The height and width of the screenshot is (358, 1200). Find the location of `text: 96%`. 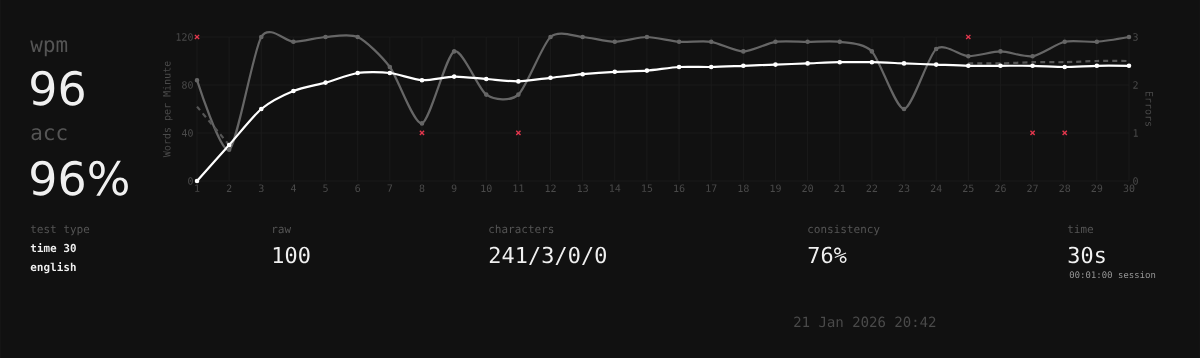

text: 96% is located at coordinates (79, 178).